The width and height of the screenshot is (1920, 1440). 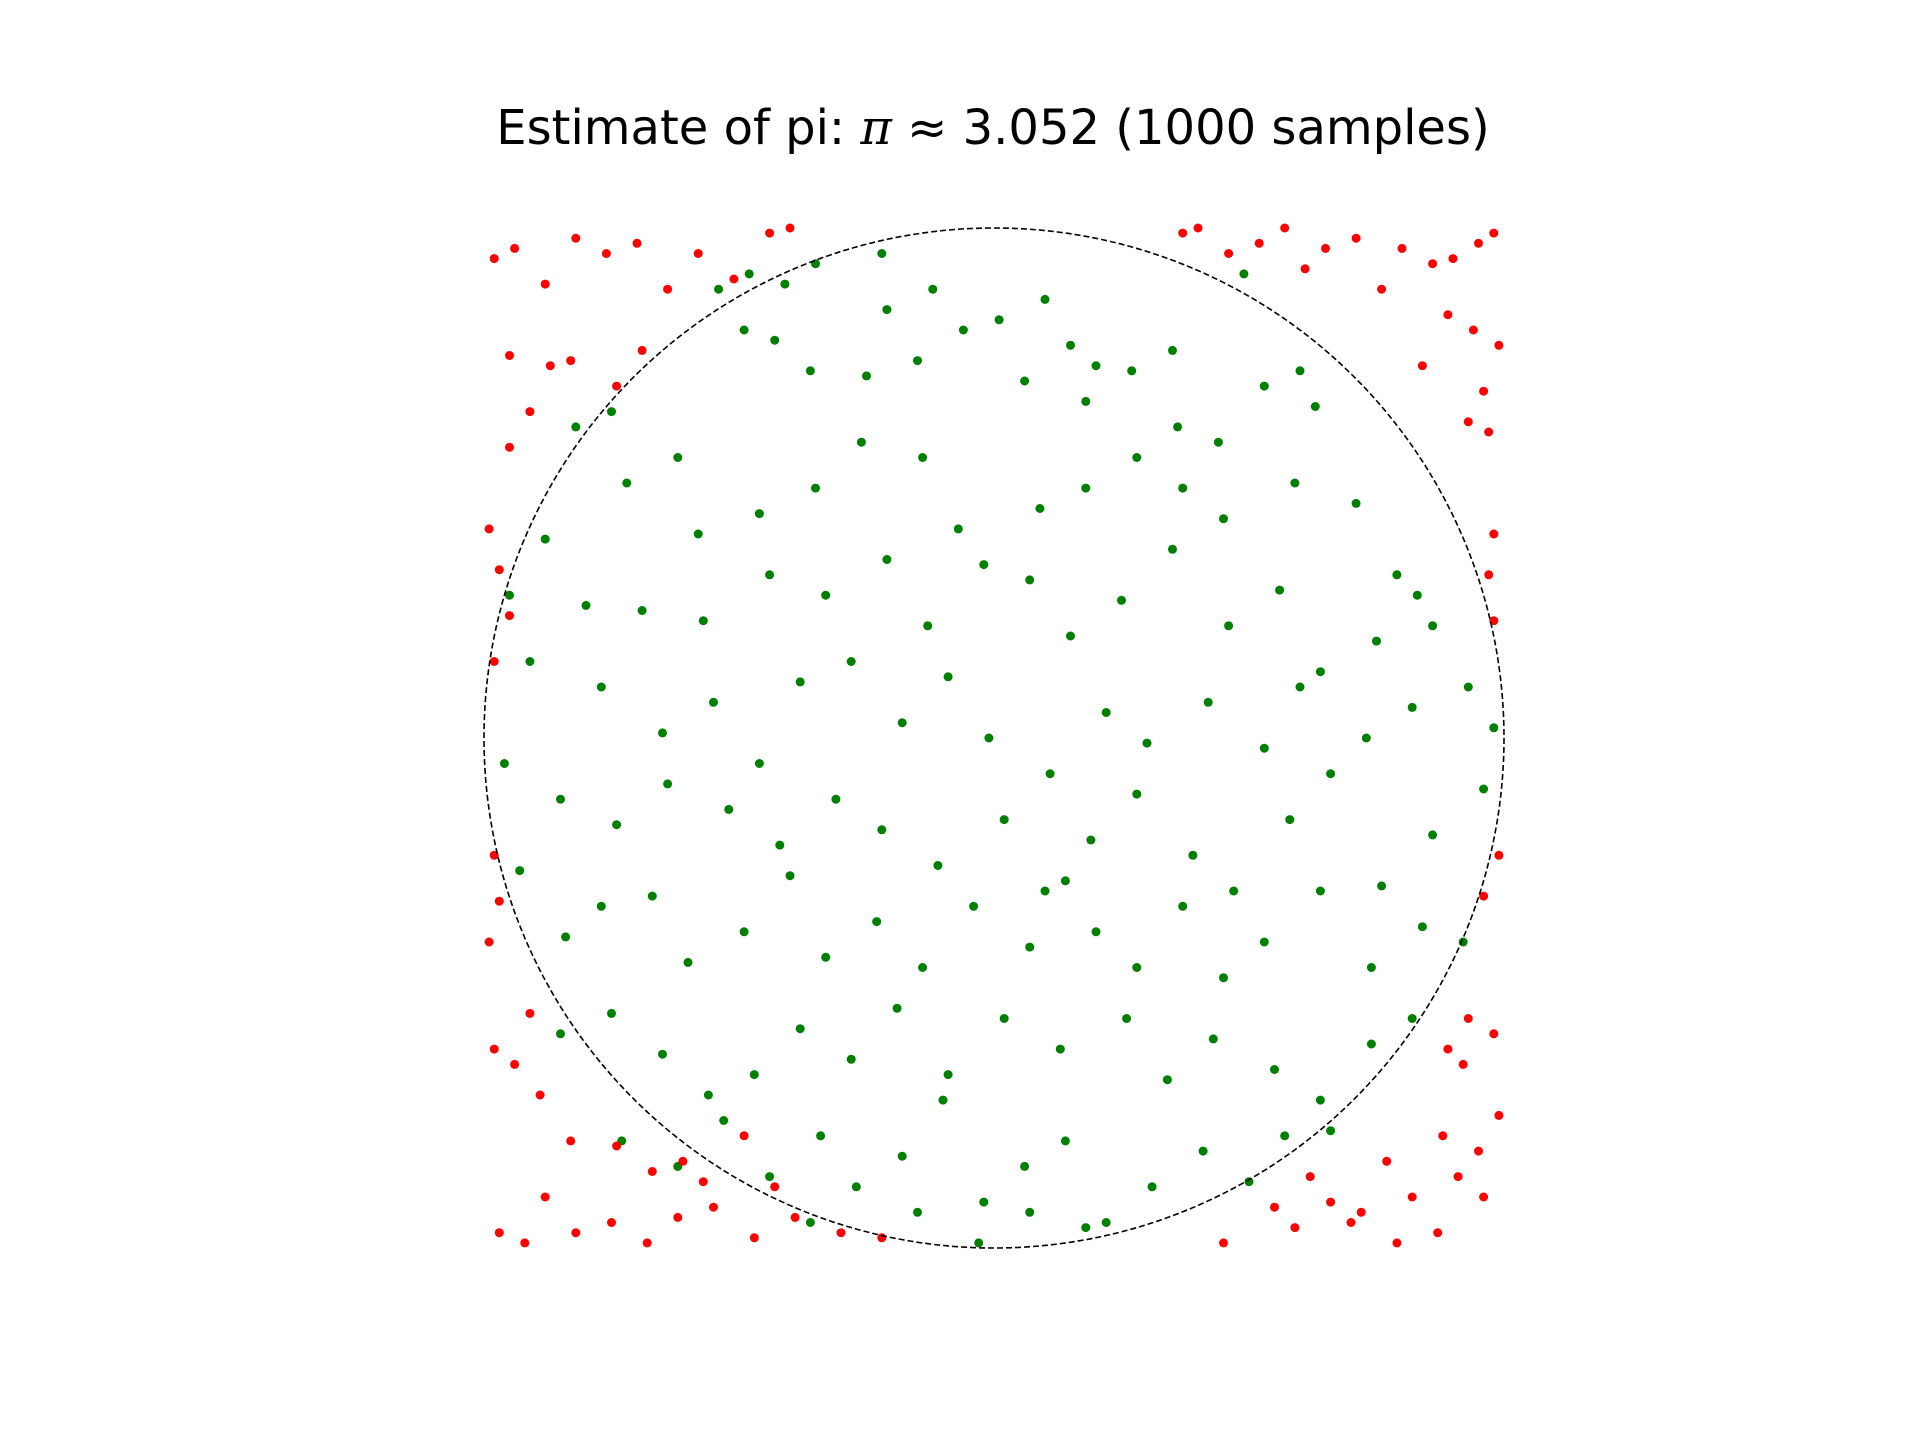 What do you see at coordinates (678, 128) in the screenshot?
I see `title-prefix: Estimate of pi:` at bounding box center [678, 128].